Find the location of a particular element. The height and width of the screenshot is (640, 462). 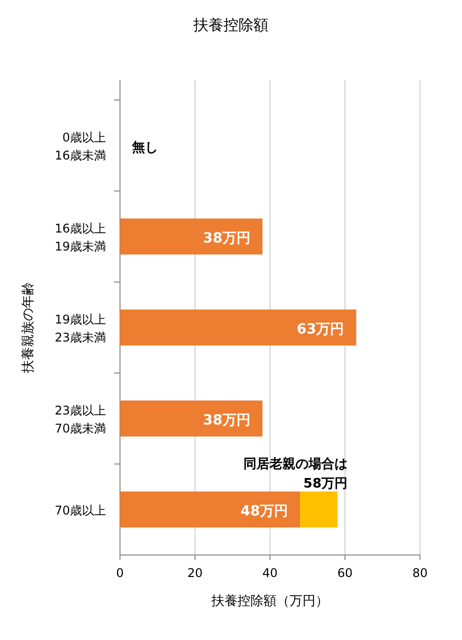

chart-title: 扶養控除額 is located at coordinates (230, 25).